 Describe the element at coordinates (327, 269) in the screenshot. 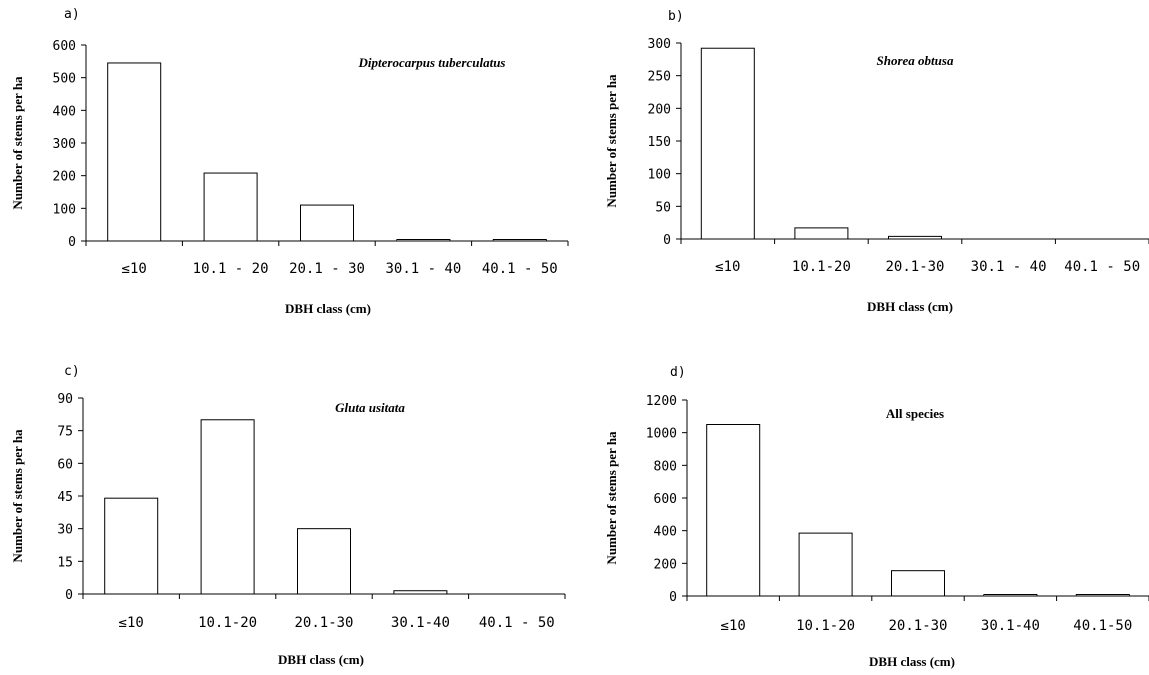

I see `x-tick-label: 20.1 - 30` at that location.